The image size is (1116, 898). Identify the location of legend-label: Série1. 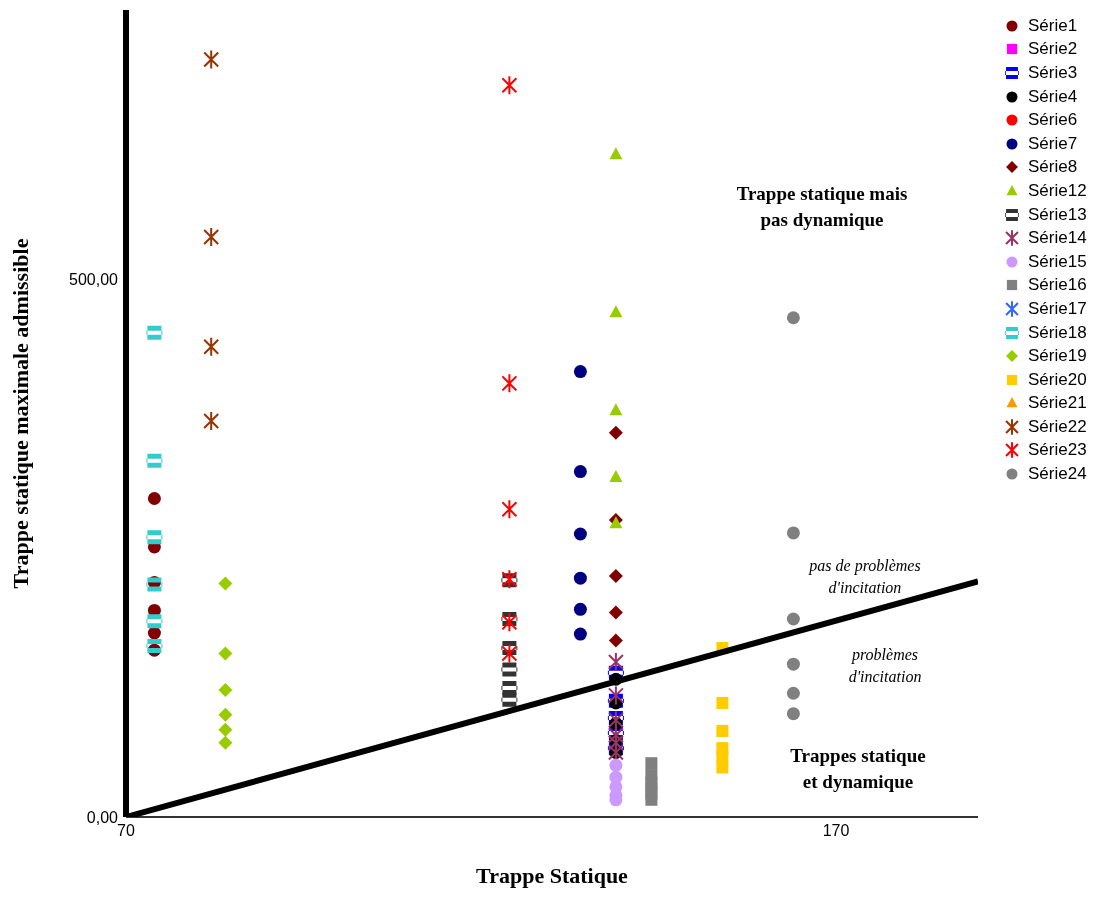
(1053, 25).